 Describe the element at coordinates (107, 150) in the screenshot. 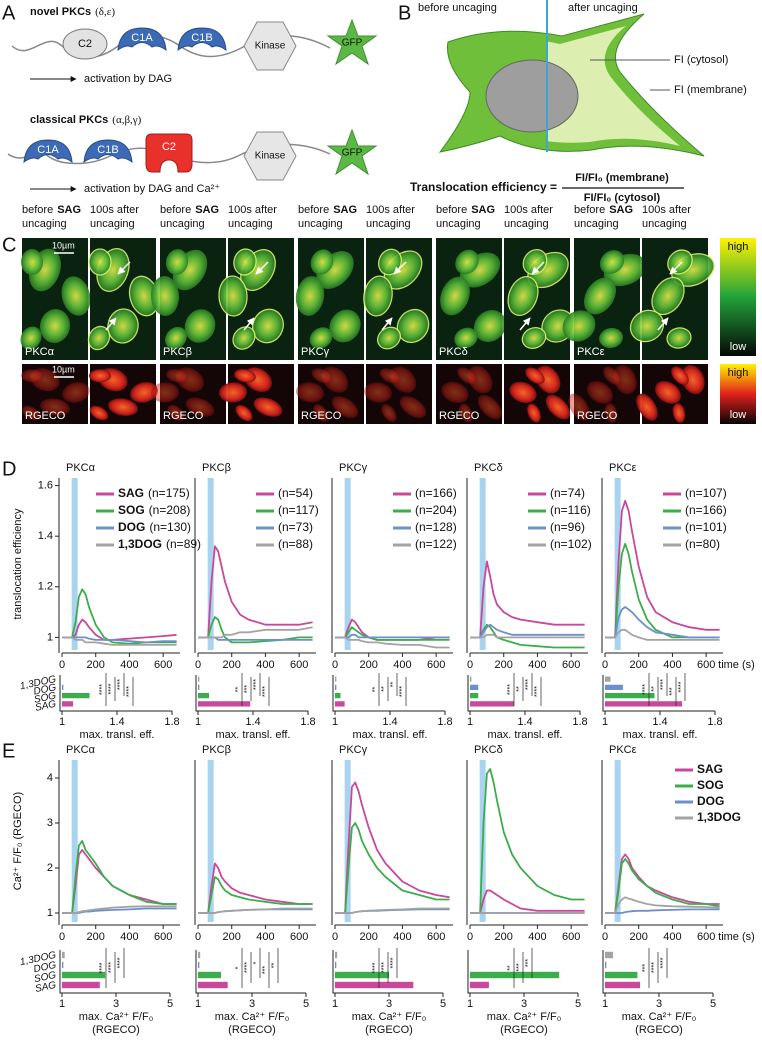

I see `domain-label: C1B` at that location.